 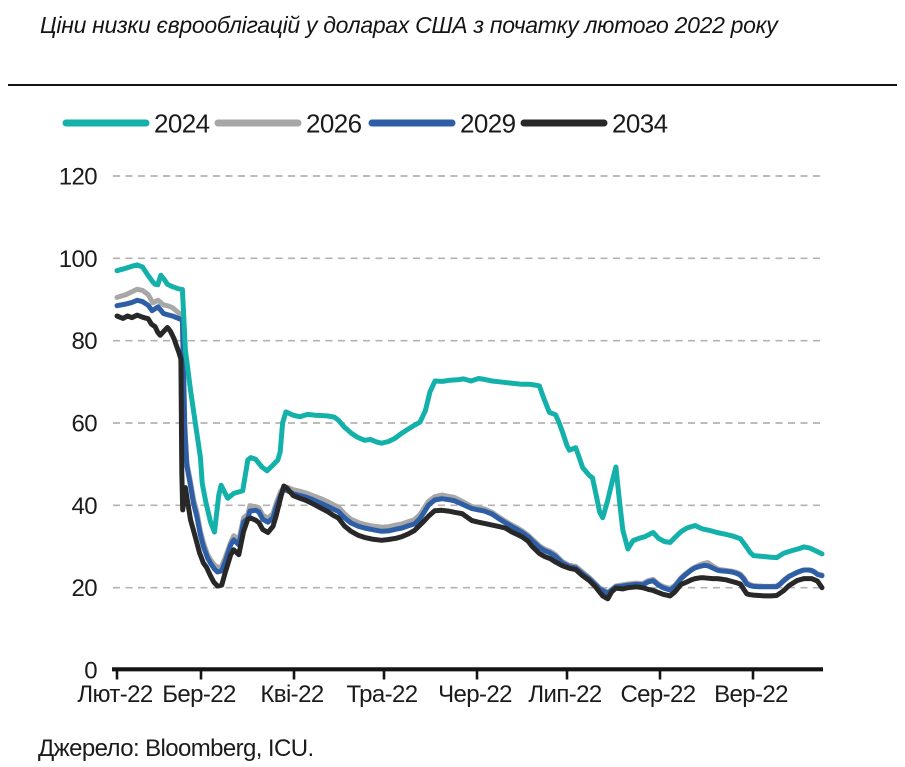 I want to click on x-axis-label-Сер-22: Сер-22, so click(x=657, y=694).